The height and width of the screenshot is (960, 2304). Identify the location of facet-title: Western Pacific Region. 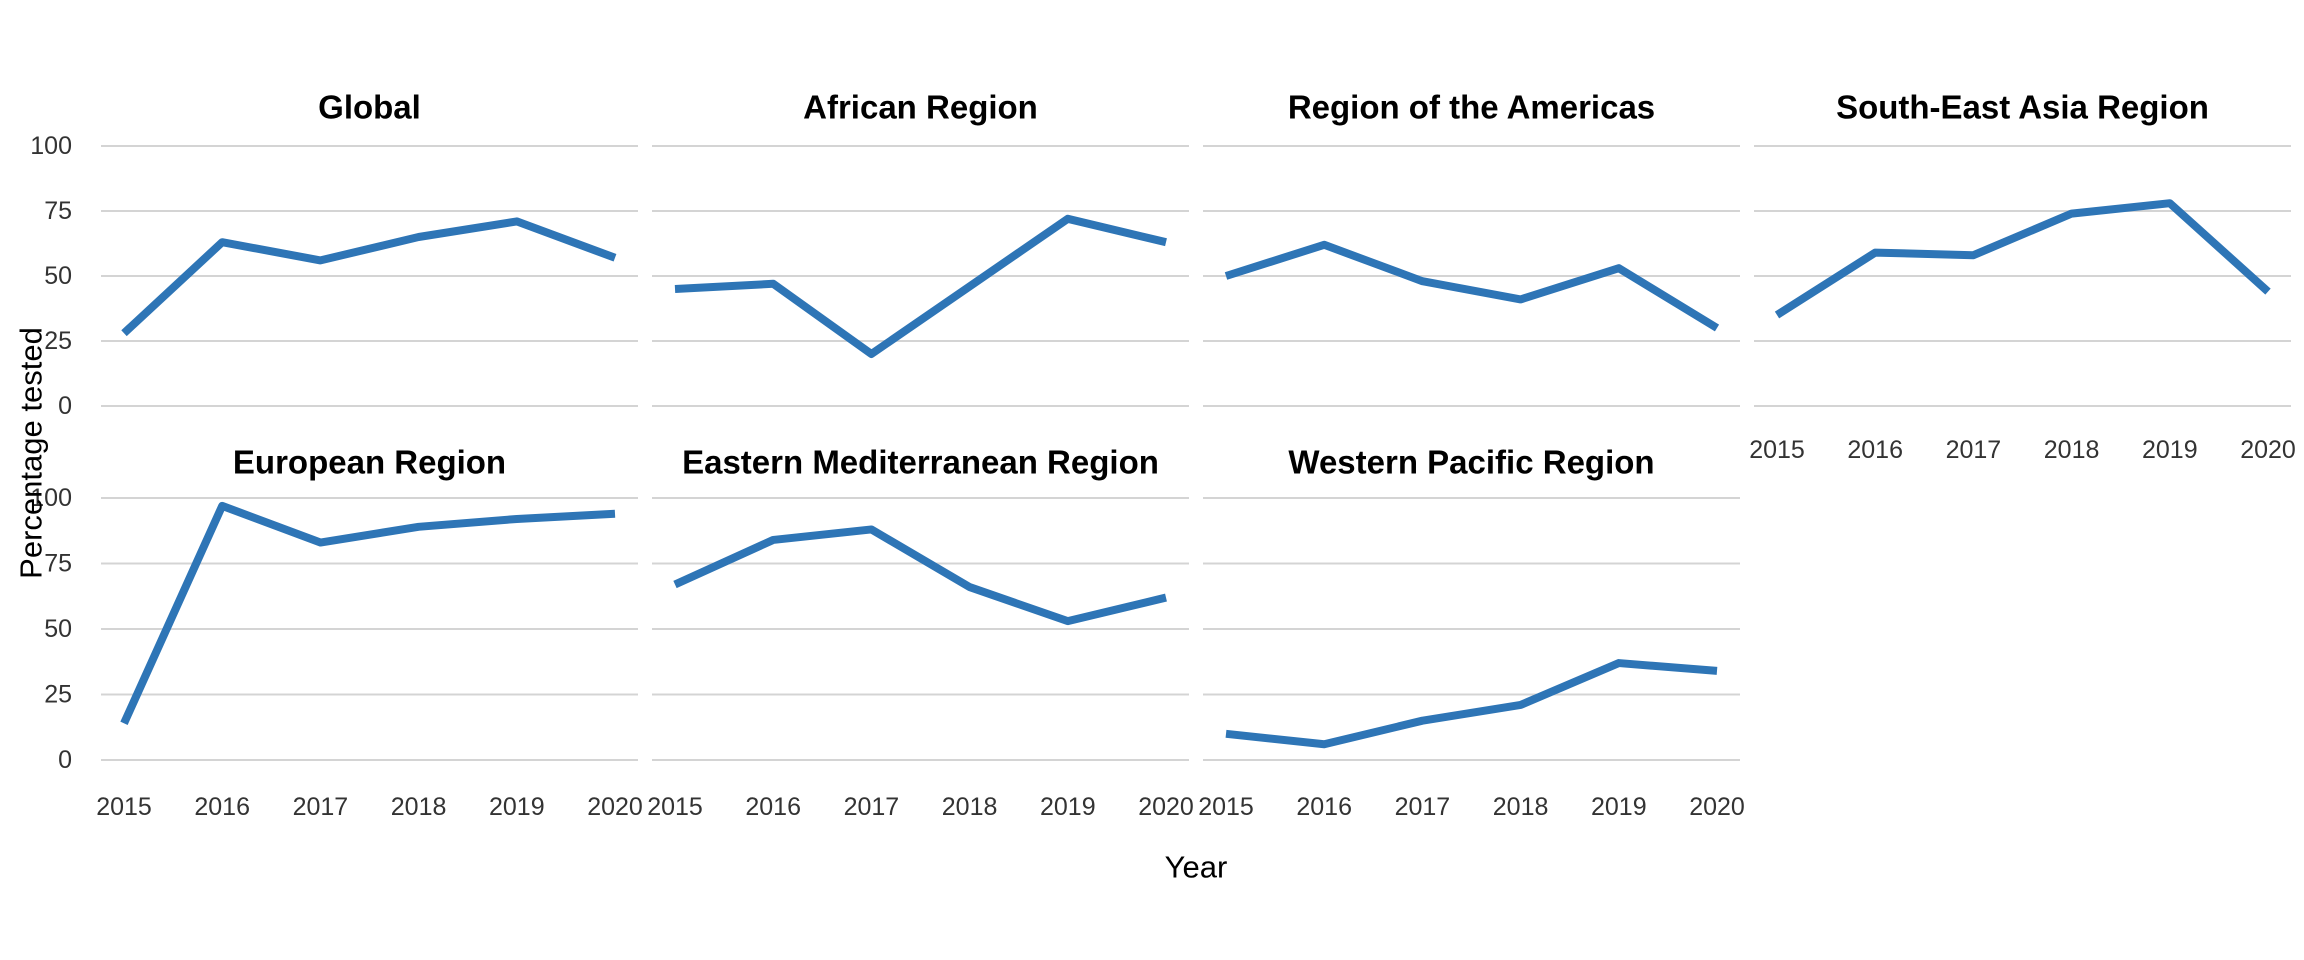
(1471, 462).